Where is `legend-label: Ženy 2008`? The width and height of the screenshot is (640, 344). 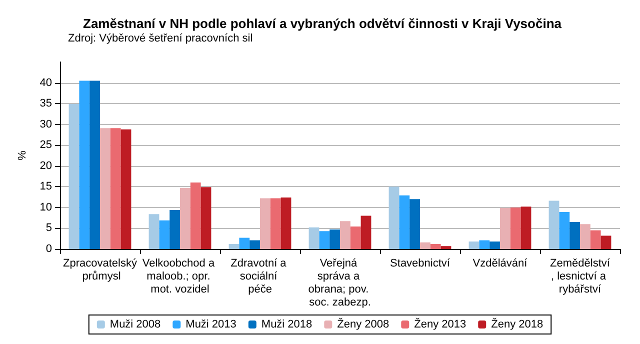
legend-label: Ženy 2008 is located at coordinates (363, 324).